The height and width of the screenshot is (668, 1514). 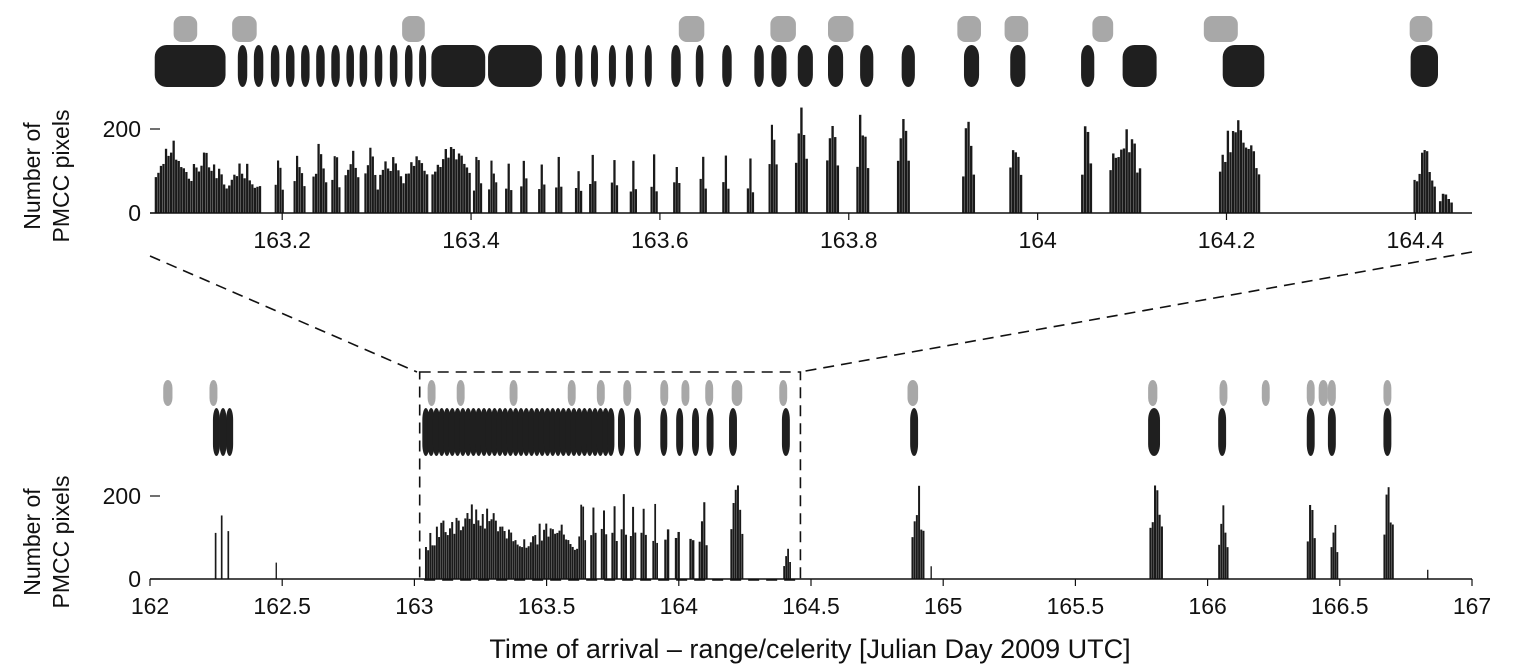 What do you see at coordinates (134, 213) in the screenshot?
I see `top-y-tick-label-0: 0` at bounding box center [134, 213].